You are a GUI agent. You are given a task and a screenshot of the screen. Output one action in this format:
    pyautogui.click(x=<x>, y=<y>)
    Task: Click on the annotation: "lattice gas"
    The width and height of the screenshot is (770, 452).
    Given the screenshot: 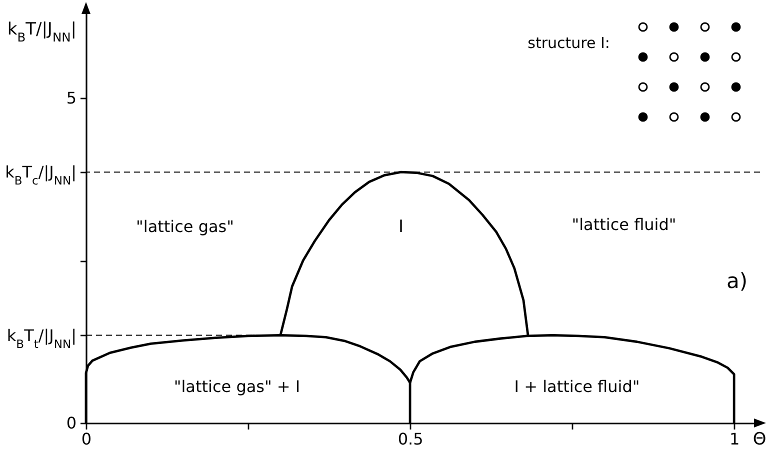 What is the action you would take?
    pyautogui.click(x=185, y=226)
    